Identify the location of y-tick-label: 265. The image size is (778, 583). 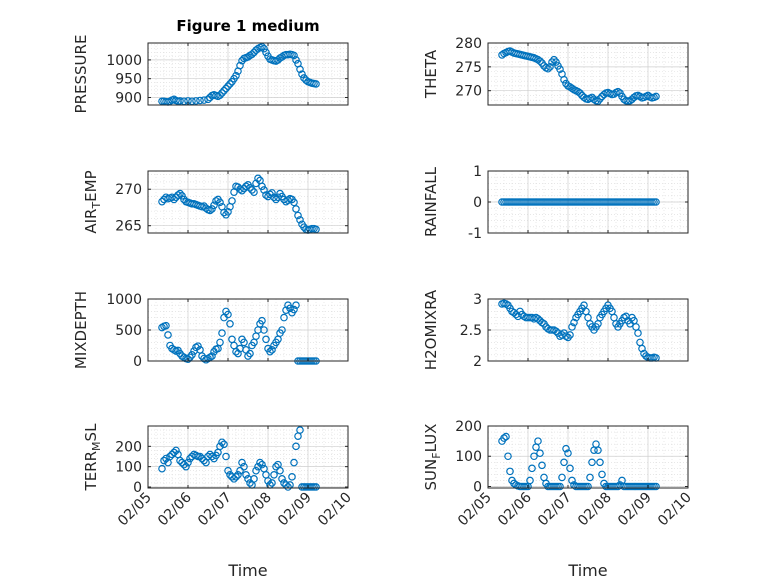
(128, 227).